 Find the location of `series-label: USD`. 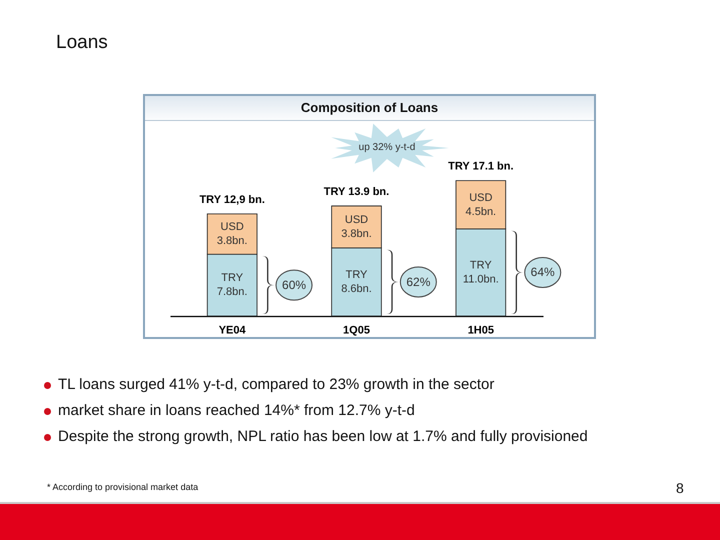

series-label: USD is located at coordinates (232, 227).